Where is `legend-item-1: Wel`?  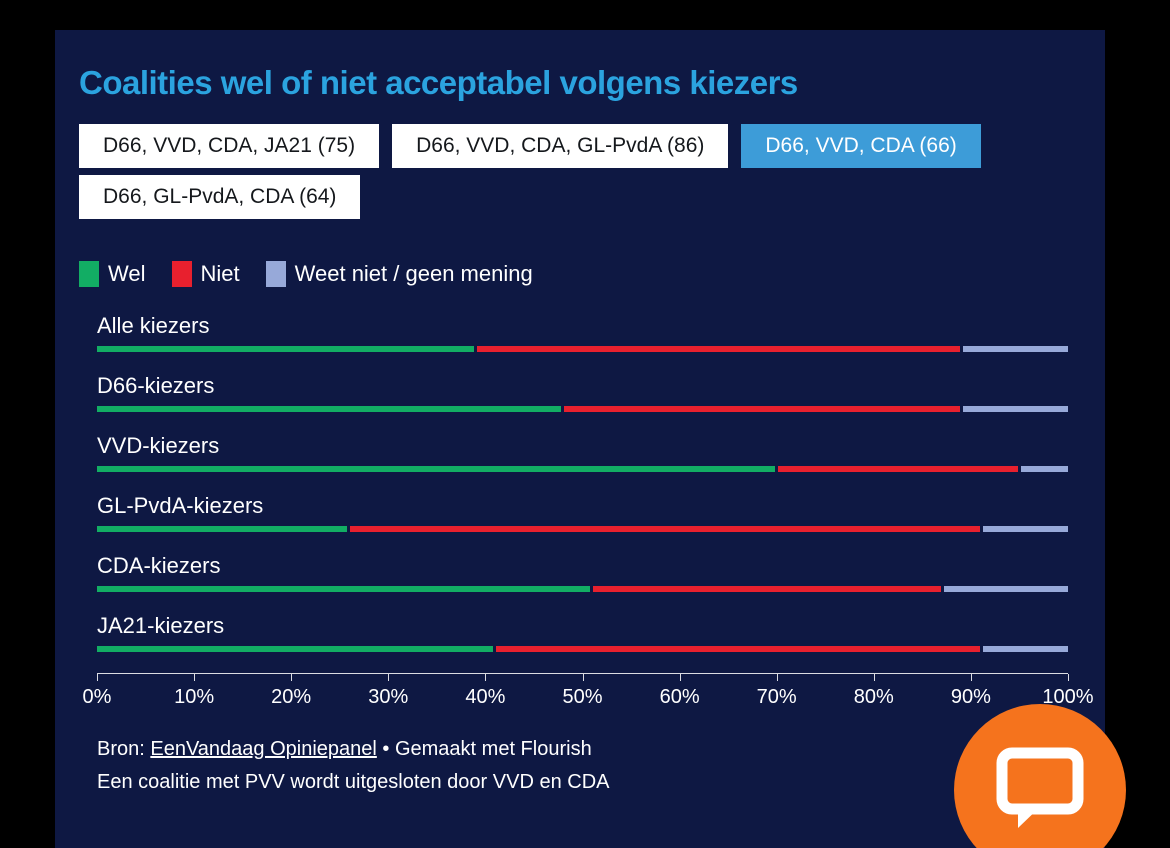
legend-item-1: Wel is located at coordinates (112, 274).